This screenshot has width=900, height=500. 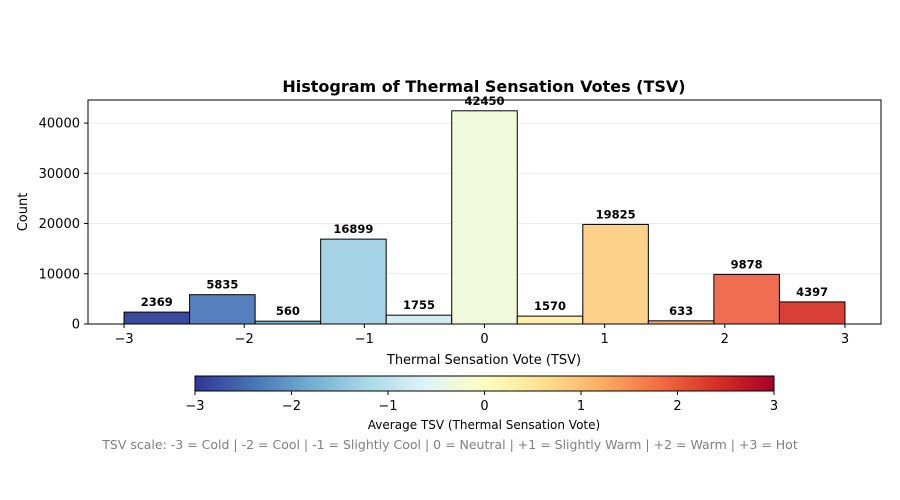 I want to click on y-tick-label: 10000, so click(x=59, y=274).